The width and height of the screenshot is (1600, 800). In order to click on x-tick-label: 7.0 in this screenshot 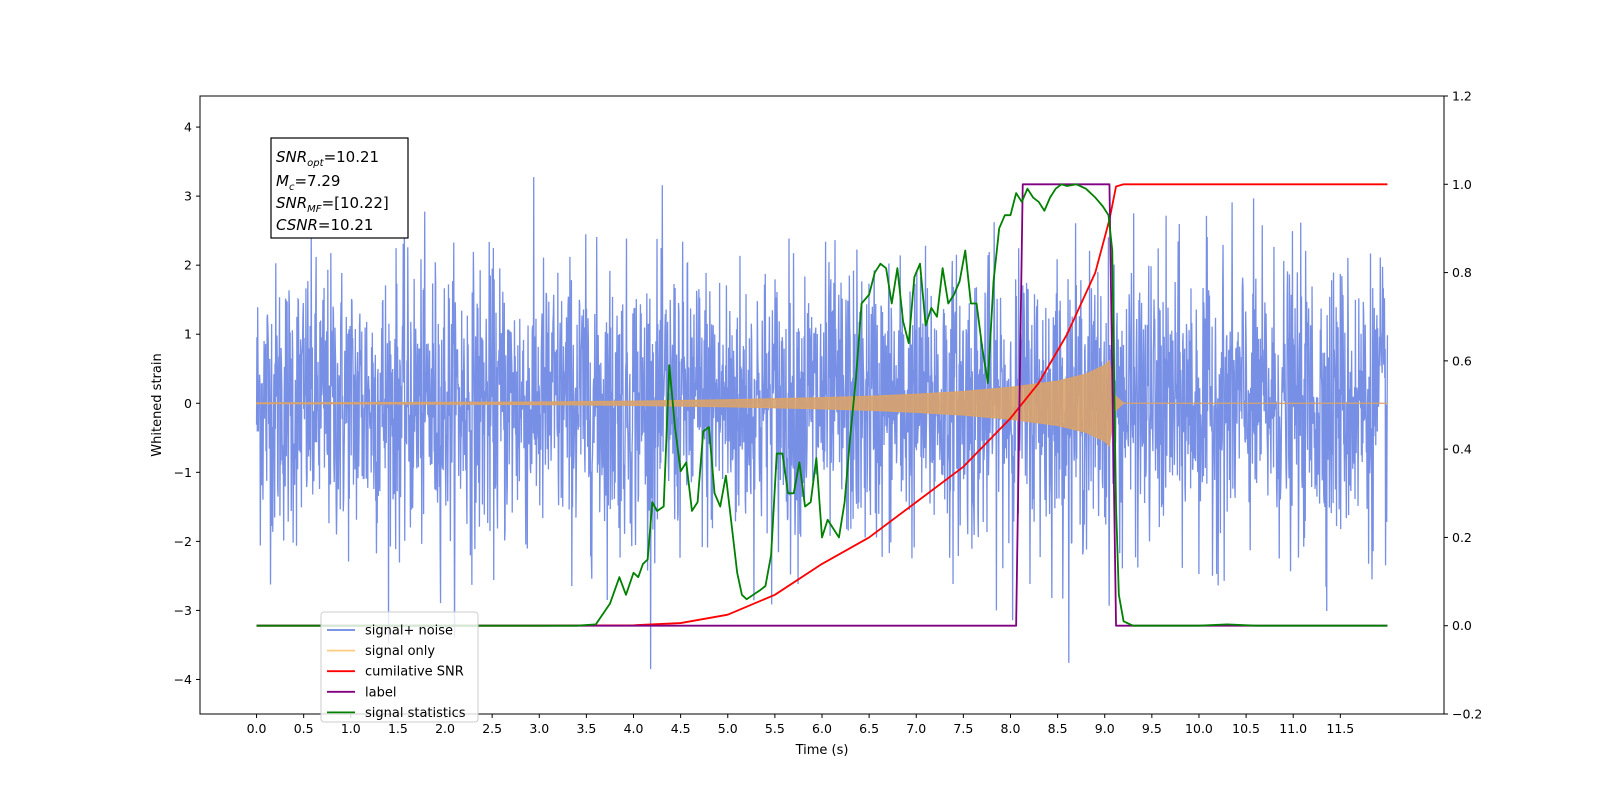, I will do `click(916, 728)`.